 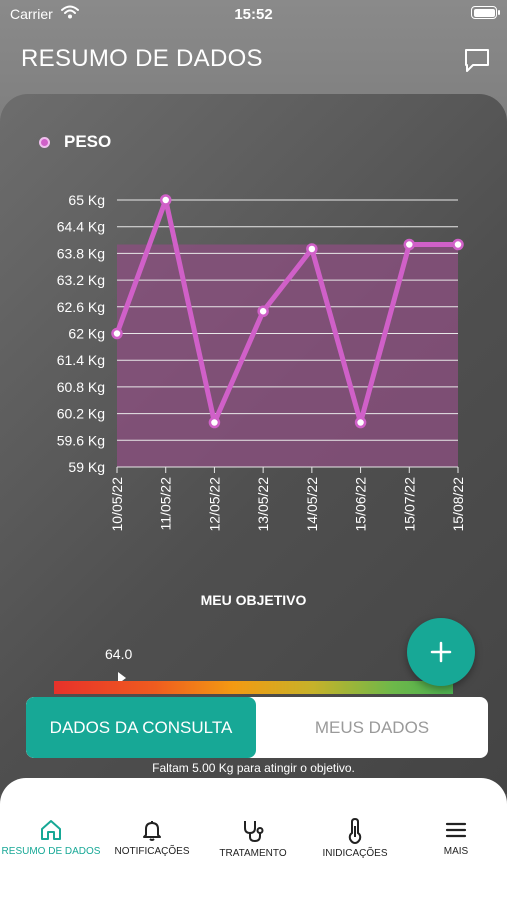 I want to click on tab-dados-consulta: DADOS DA CONSULTA, so click(x=141, y=727).